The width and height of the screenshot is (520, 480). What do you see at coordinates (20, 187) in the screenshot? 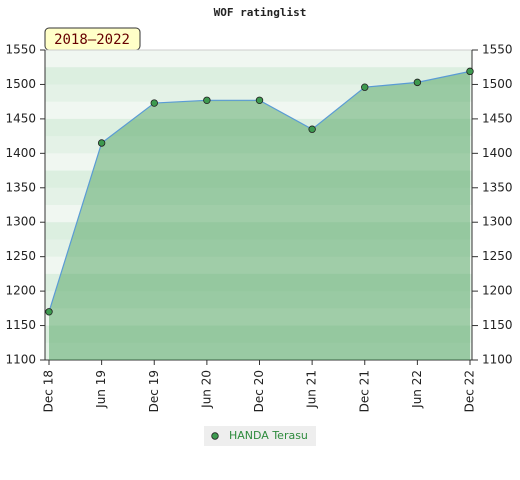
I see `y-tick-label: 1350` at bounding box center [20, 187].